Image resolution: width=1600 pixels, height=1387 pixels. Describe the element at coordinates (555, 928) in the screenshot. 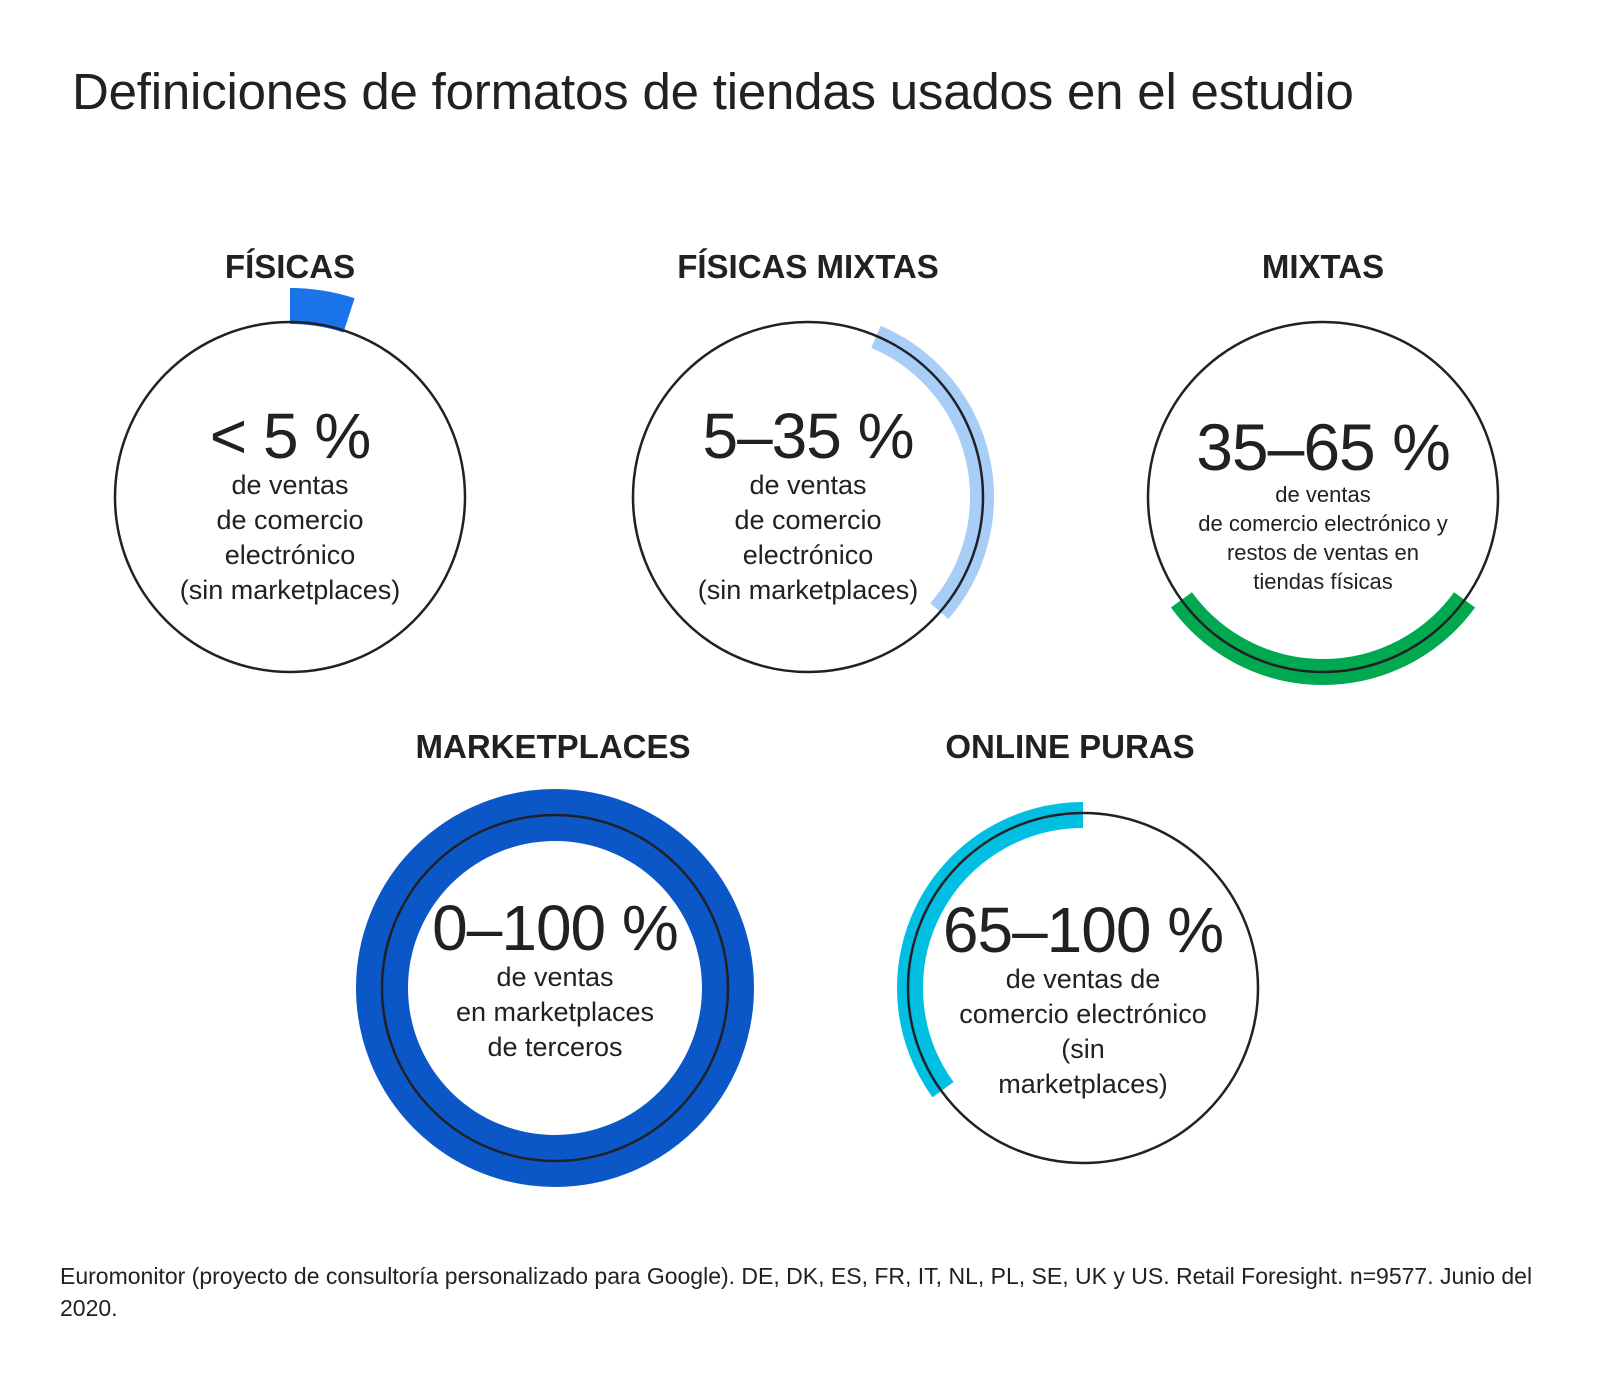

I see `range-value: 0–100 %` at that location.